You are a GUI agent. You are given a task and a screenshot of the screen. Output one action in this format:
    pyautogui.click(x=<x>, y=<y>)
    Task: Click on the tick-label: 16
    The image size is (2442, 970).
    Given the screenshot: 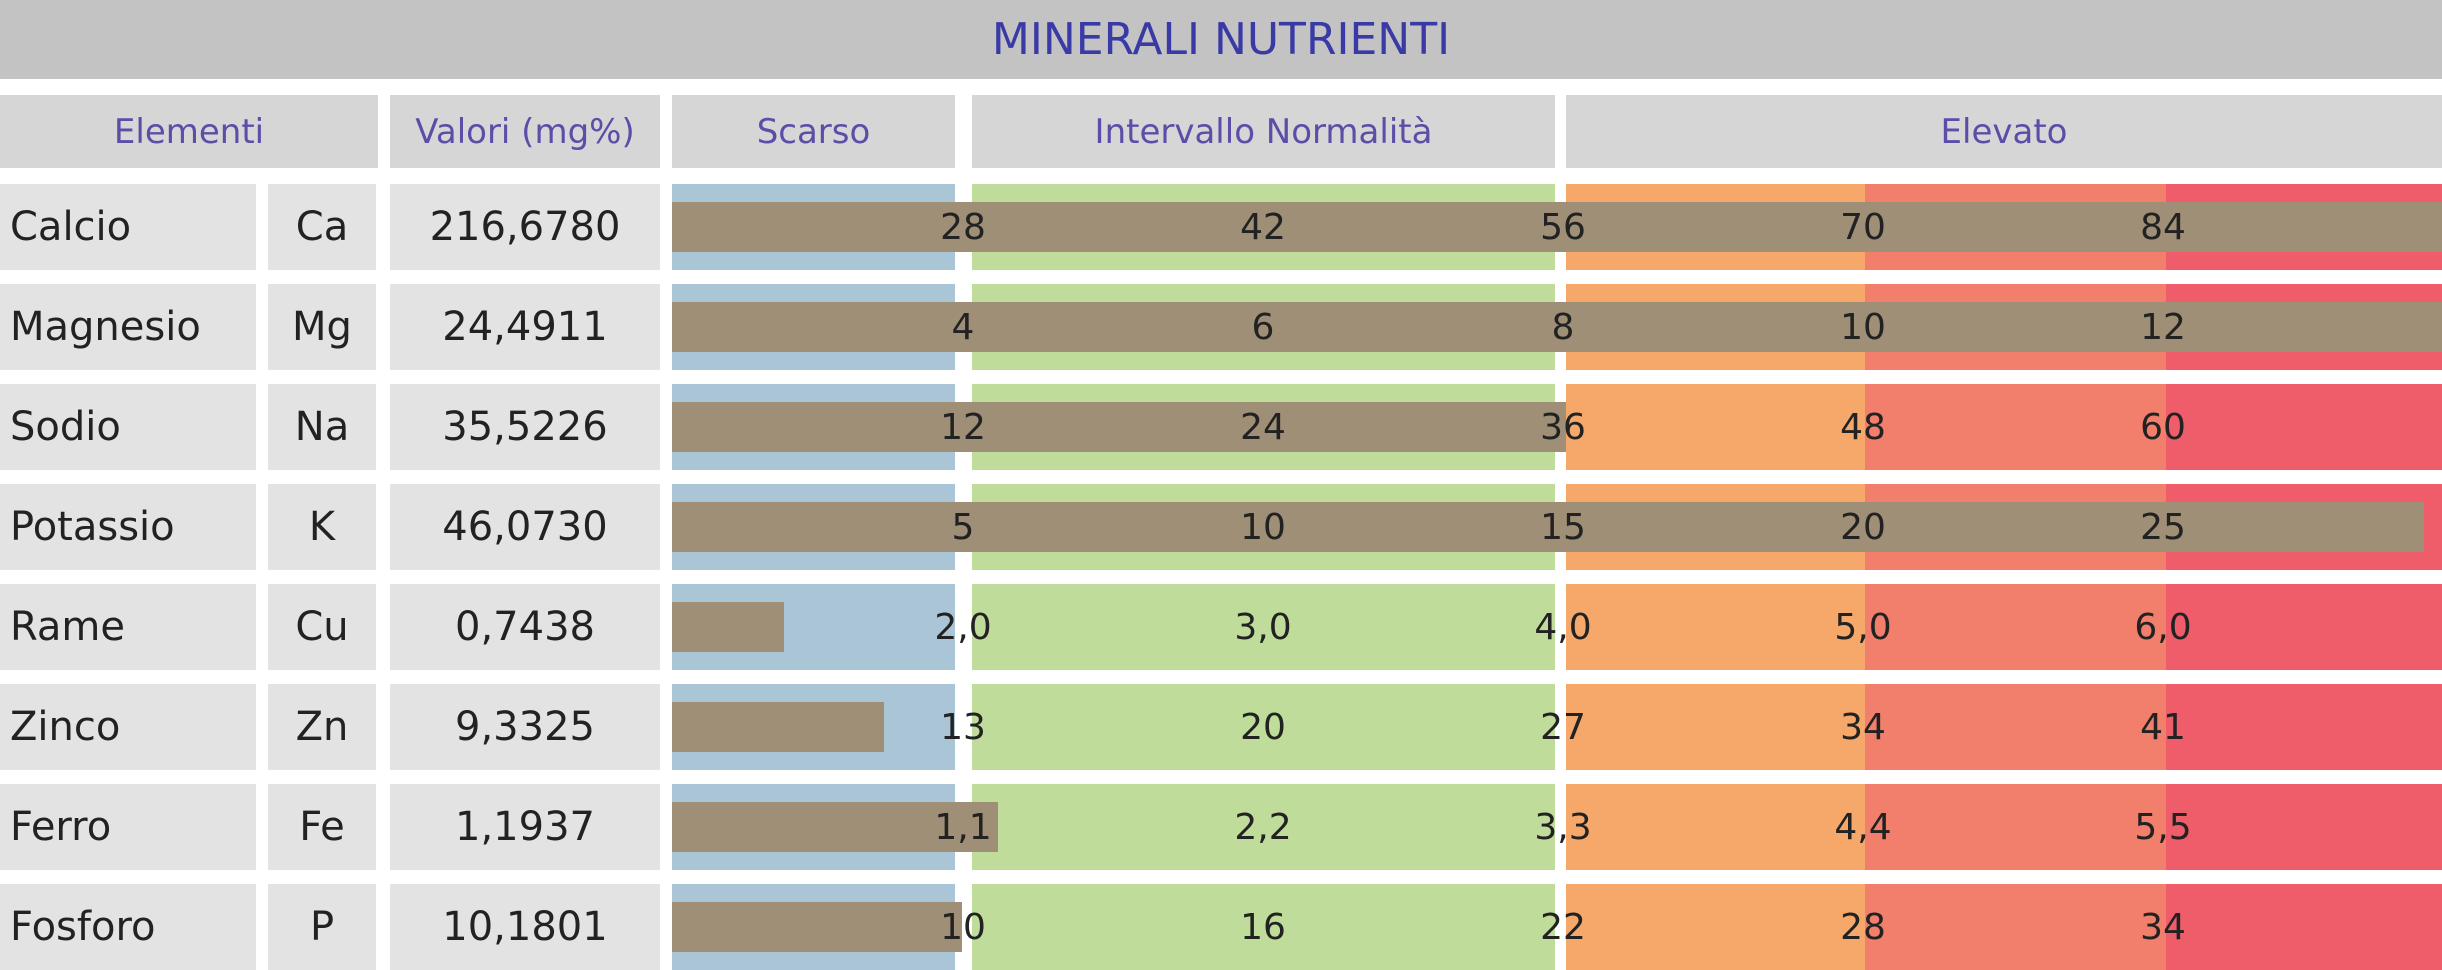 What is the action you would take?
    pyautogui.click(x=1263, y=927)
    